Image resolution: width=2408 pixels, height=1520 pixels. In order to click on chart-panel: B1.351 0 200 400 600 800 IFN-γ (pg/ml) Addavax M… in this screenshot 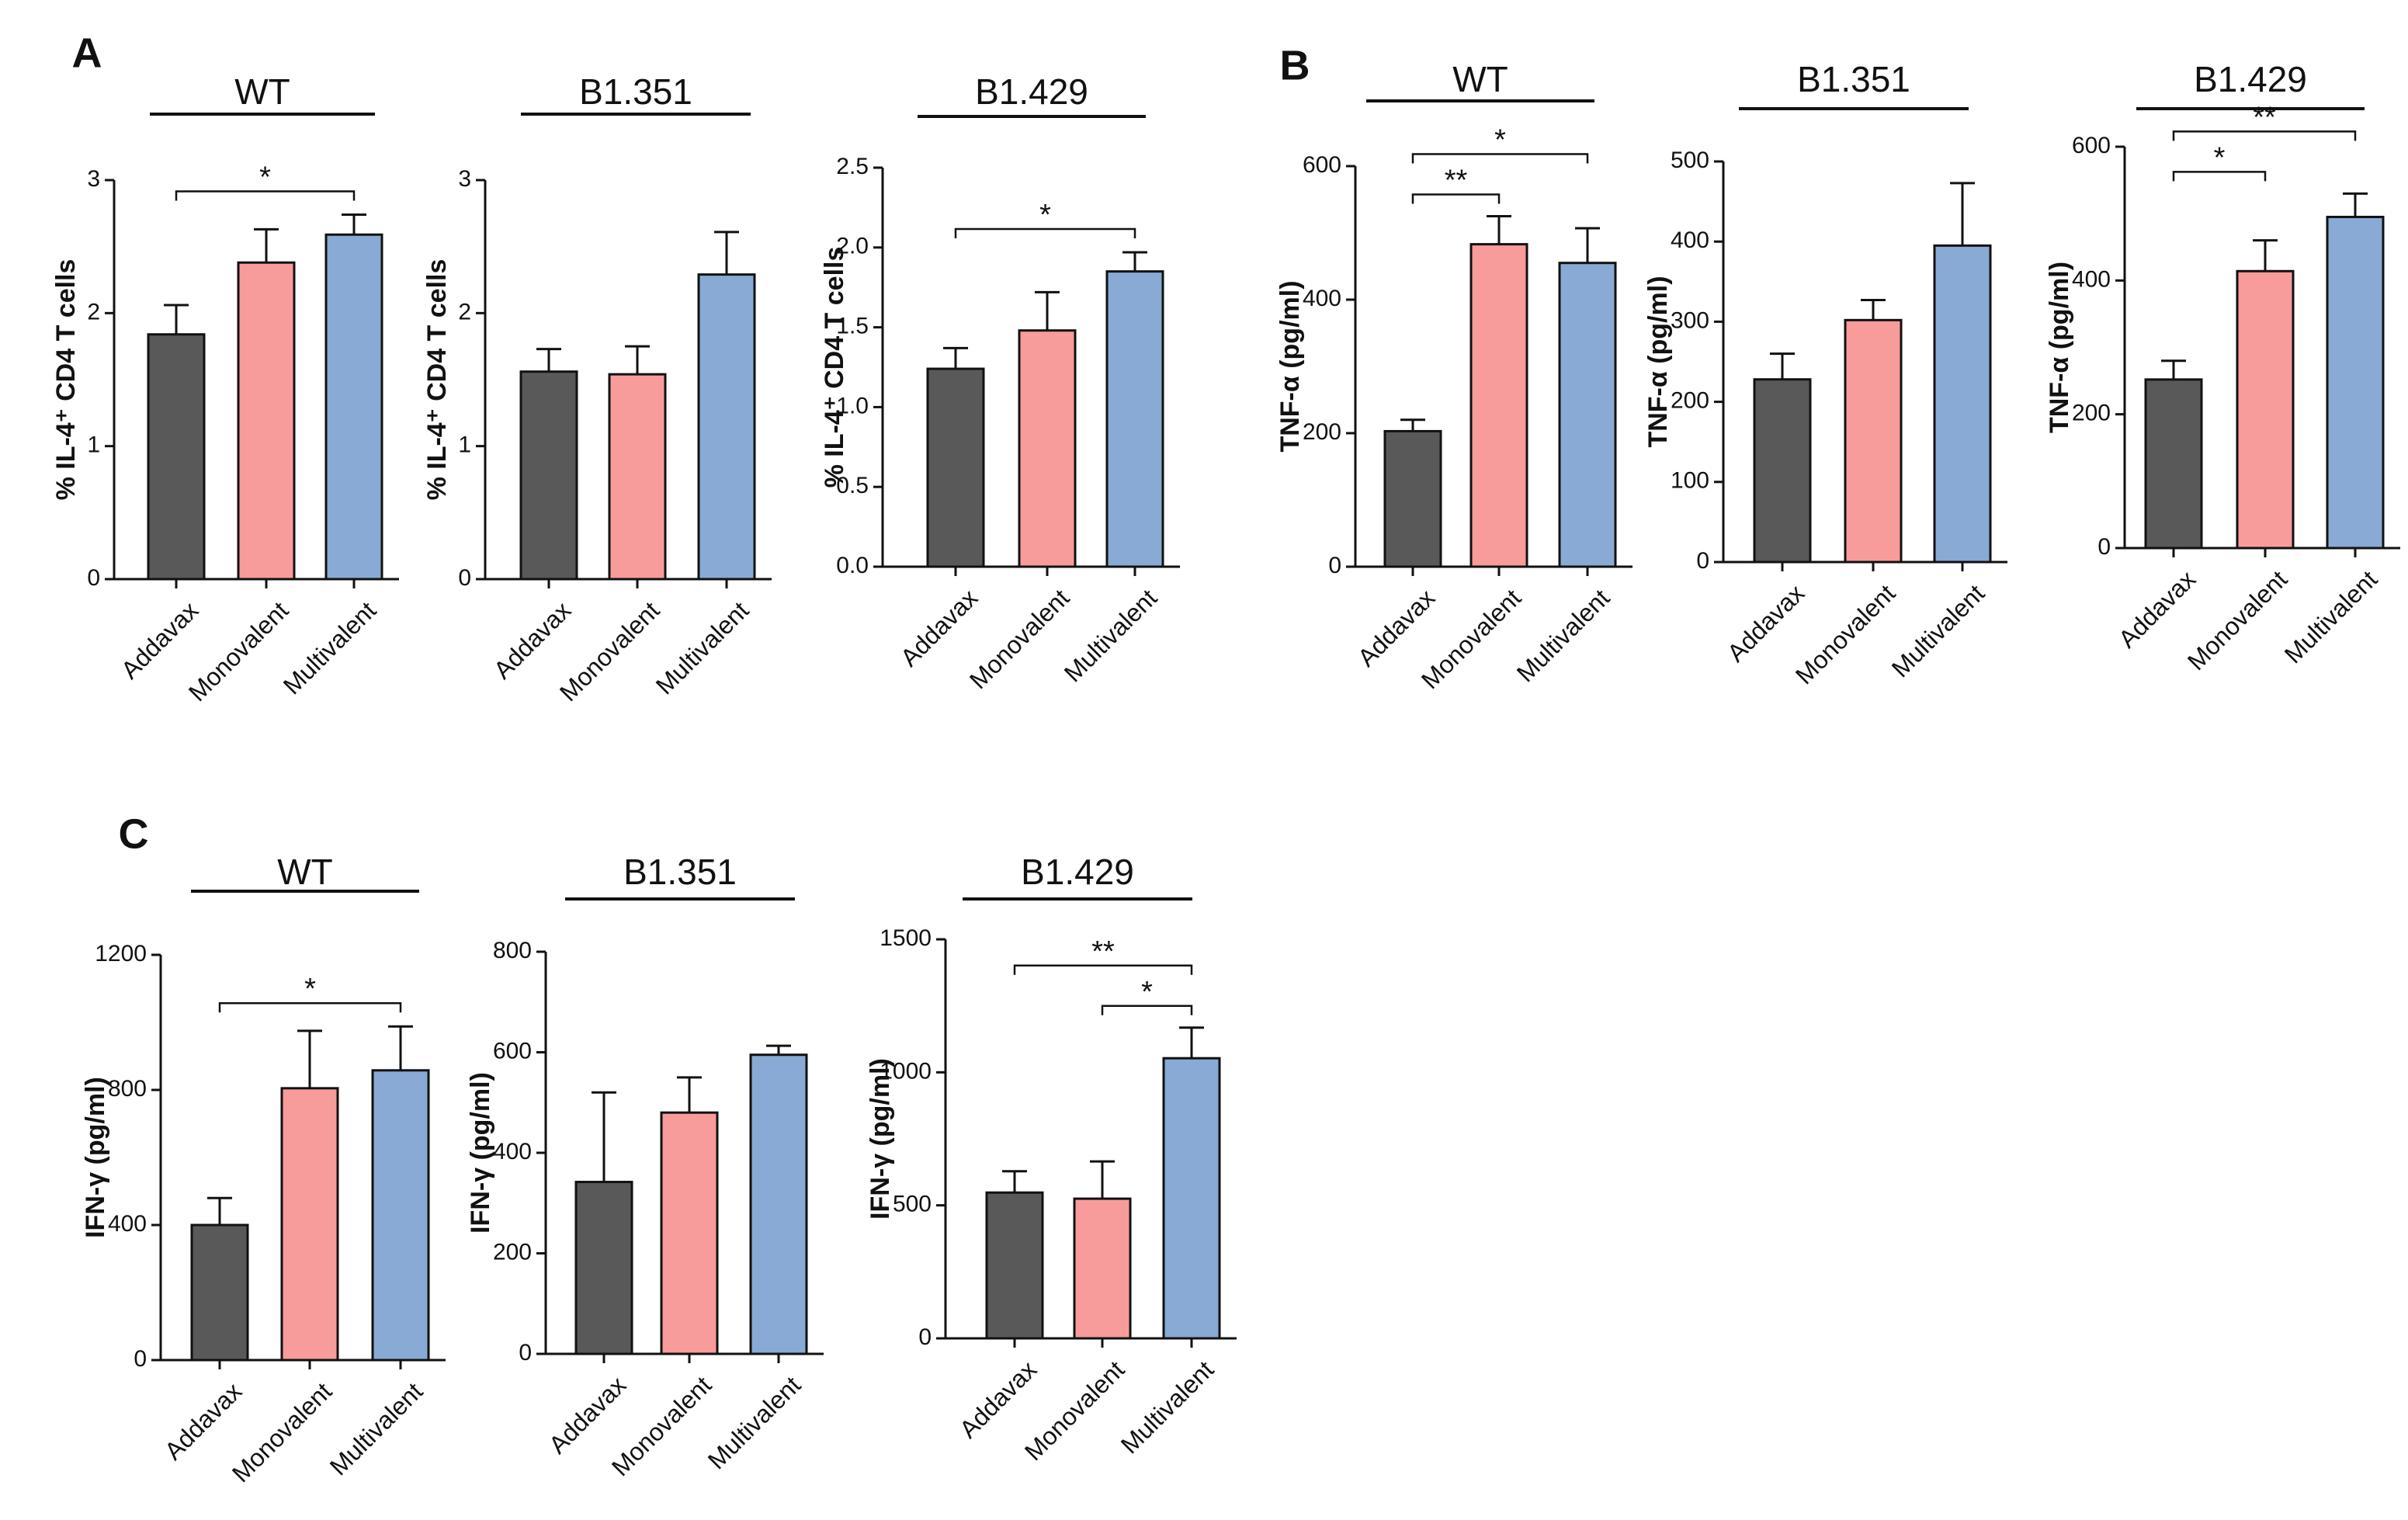, I will do `click(645, 1166)`.